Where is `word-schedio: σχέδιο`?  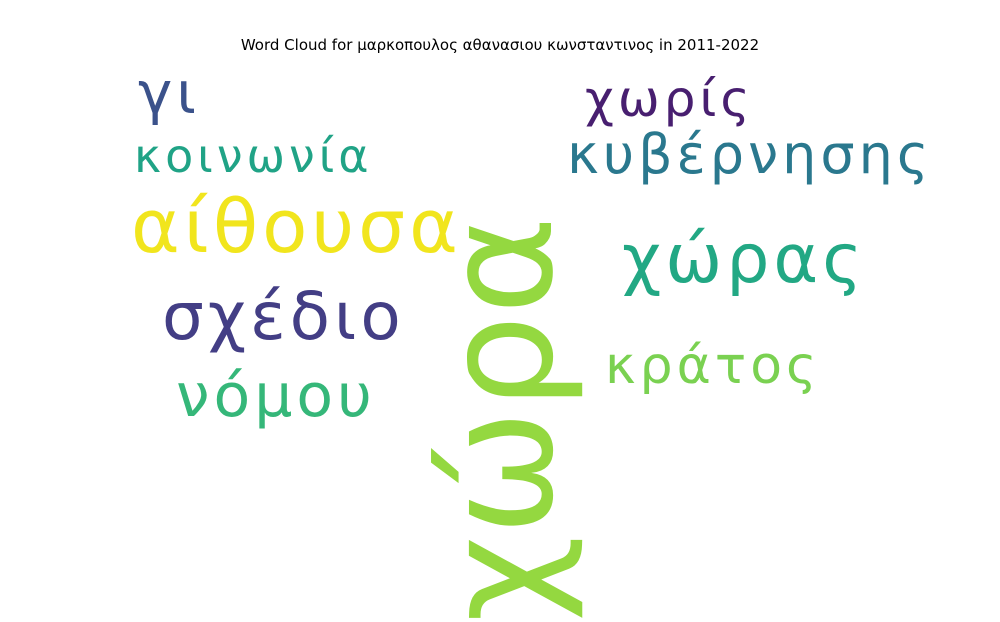 word-schedio: σχέδιο is located at coordinates (283, 316).